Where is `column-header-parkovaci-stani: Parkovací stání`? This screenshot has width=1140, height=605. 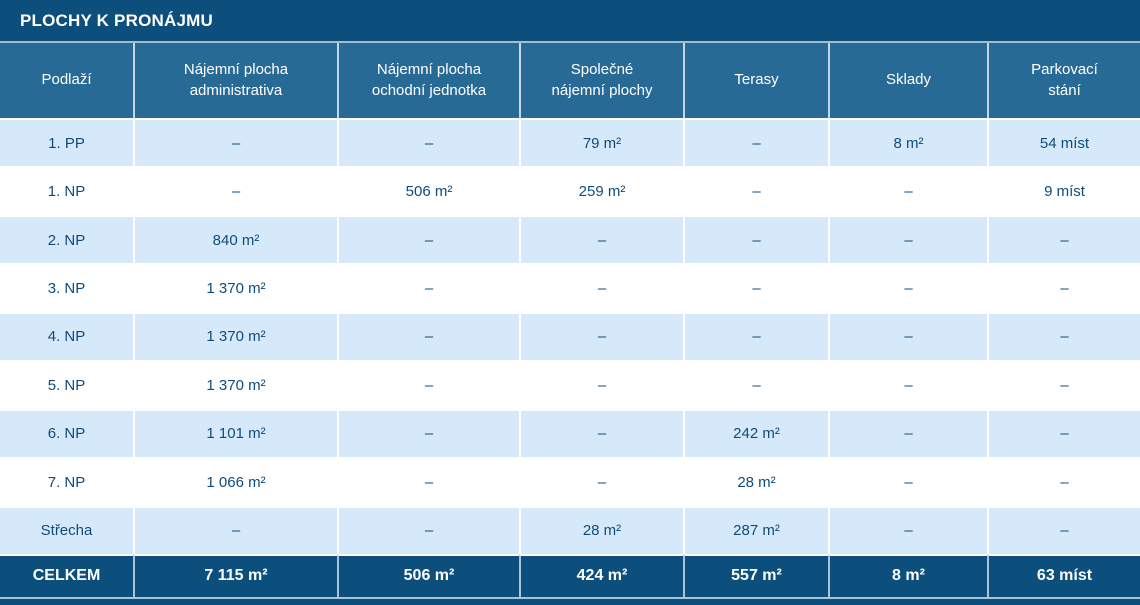
column-header-parkovaci-stani: Parkovací stání is located at coordinates (1063, 80).